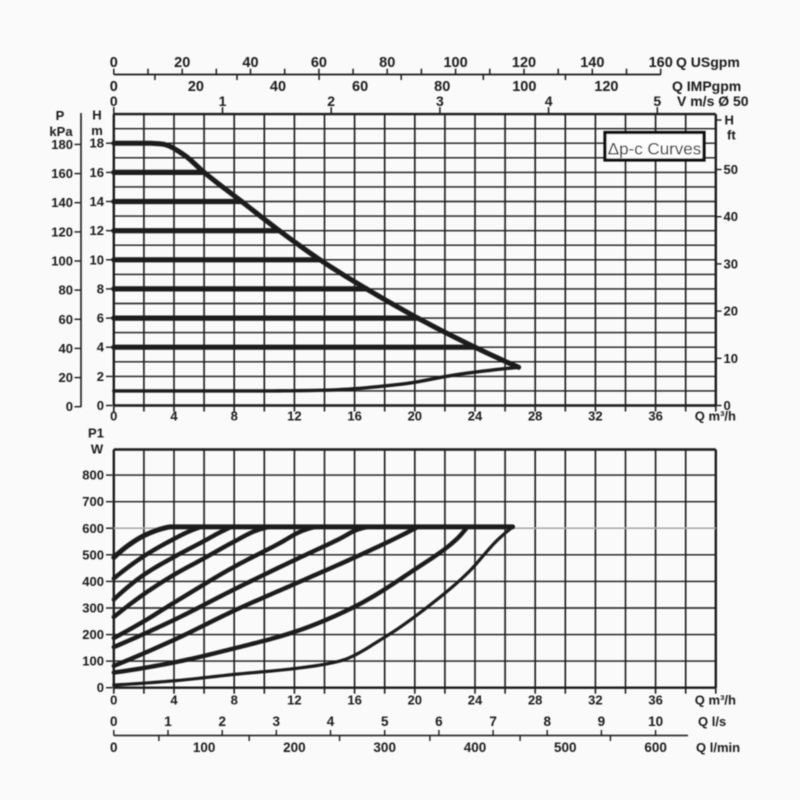 This screenshot has width=800, height=800. Describe the element at coordinates (62, 144) in the screenshot. I see `svg-text: 180` at that location.